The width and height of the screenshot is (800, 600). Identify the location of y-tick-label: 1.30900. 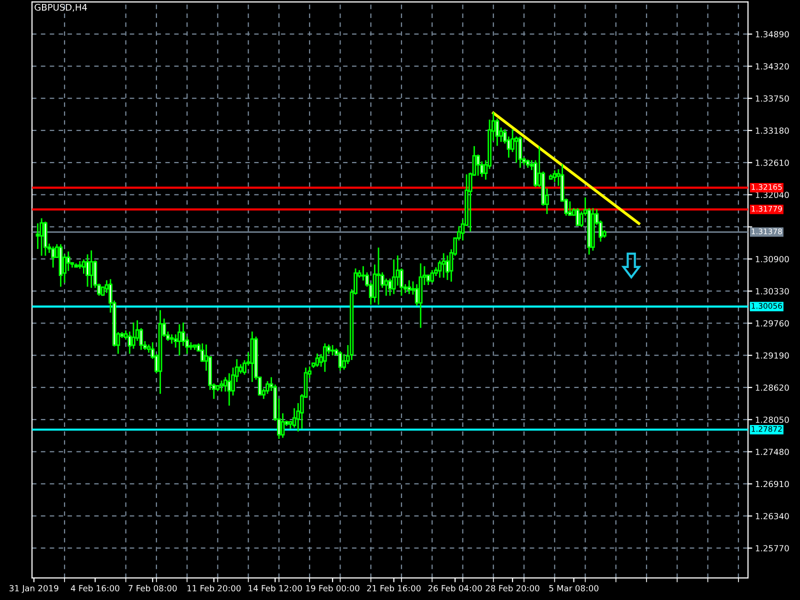
(772, 259).